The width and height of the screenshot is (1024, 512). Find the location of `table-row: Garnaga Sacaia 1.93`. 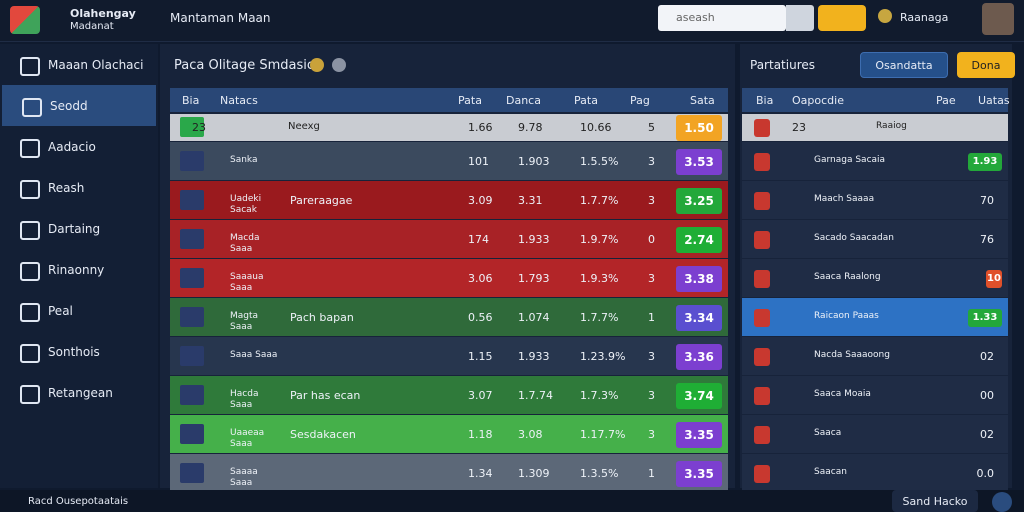

table-row: Garnaga Sacaia 1.93 is located at coordinates (875, 161).